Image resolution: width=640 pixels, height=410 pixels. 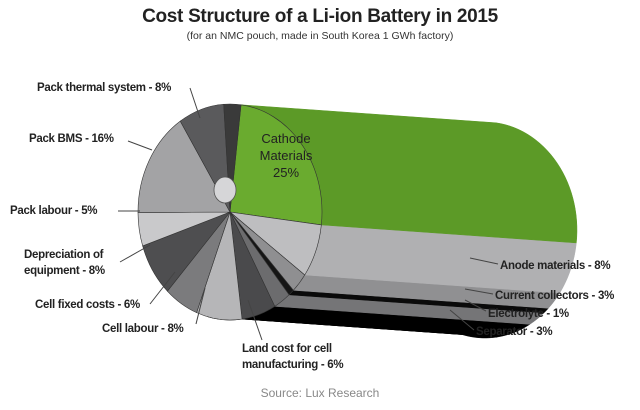 I want to click on label-cathode-line2: Materials, so click(x=286, y=155).